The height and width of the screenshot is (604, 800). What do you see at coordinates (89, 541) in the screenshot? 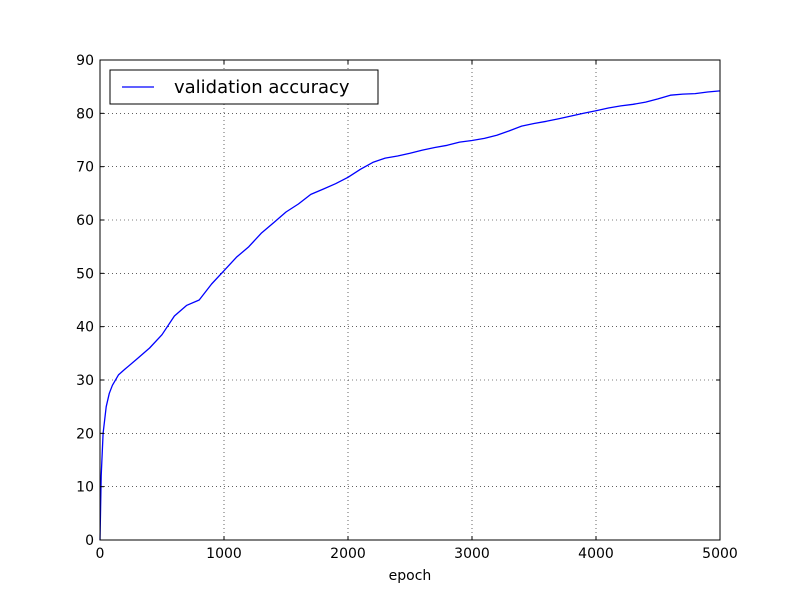
I see `y-tick-label: 0` at bounding box center [89, 541].